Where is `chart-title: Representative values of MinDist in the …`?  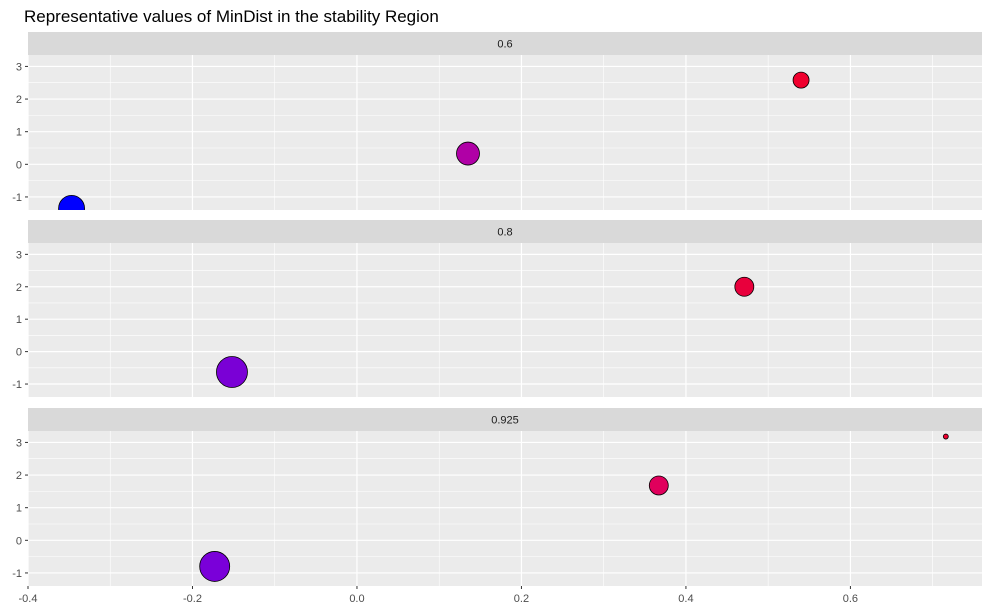
chart-title: Representative values of MinDist in the … is located at coordinates (231, 16).